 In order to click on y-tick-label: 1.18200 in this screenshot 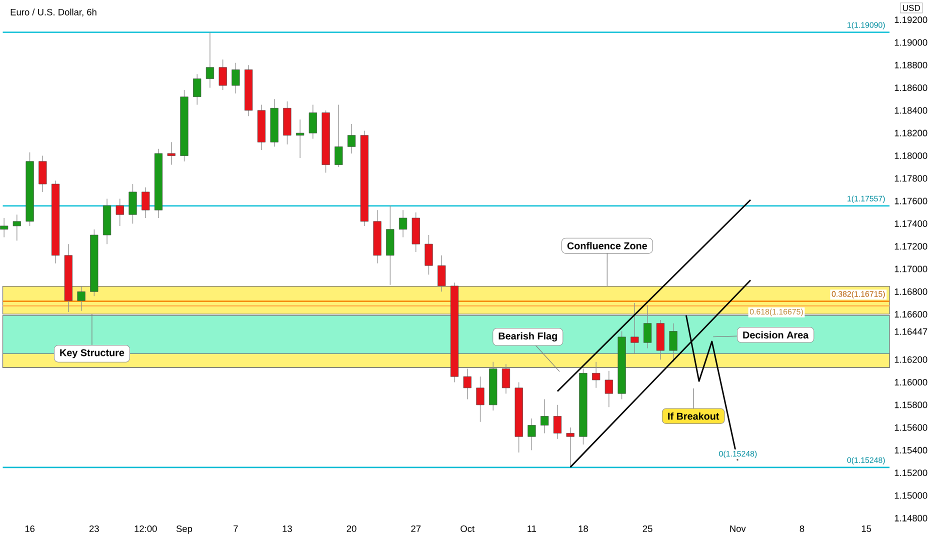, I will do `click(911, 133)`.